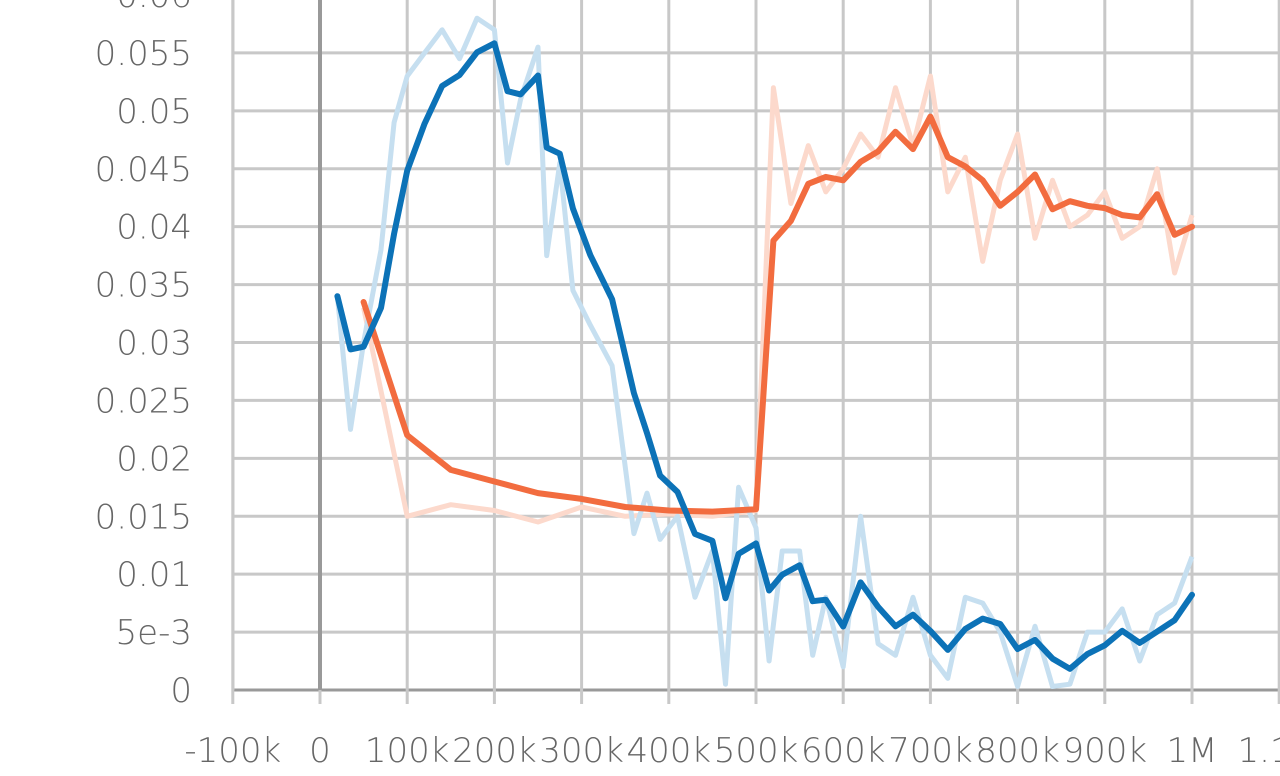 Image resolution: width=1280 pixels, height=776 pixels. What do you see at coordinates (581, 751) in the screenshot?
I see `x-tick-label: 300k` at bounding box center [581, 751].